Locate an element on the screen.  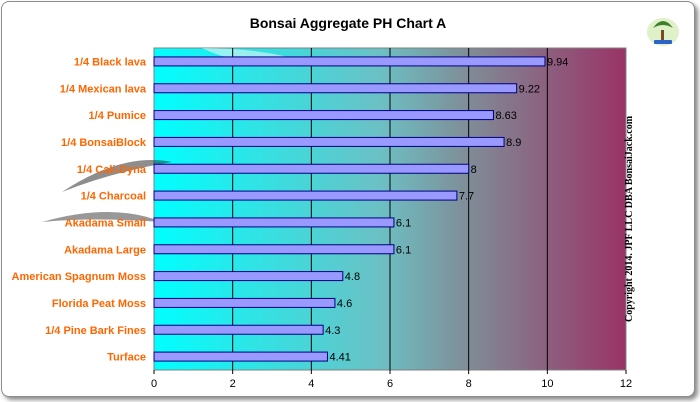
x-tick-label: 10 is located at coordinates (547, 384).